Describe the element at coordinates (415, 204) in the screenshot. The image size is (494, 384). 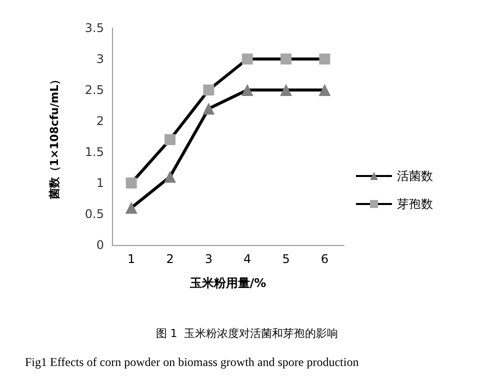
I see `legend-label: 芽孢数` at that location.